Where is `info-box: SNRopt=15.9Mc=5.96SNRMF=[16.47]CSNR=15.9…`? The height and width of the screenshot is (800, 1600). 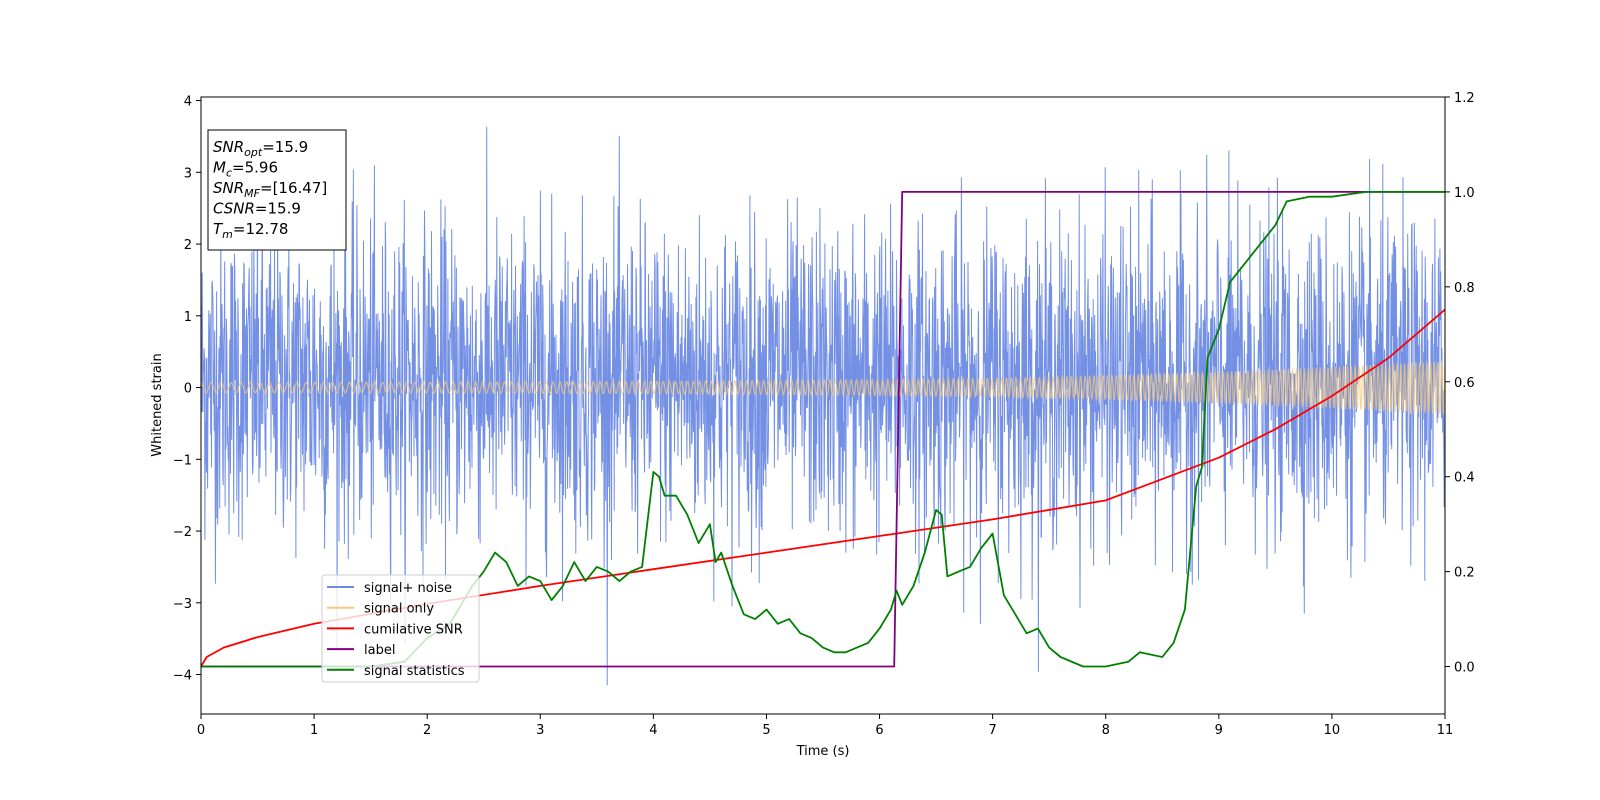
info-box: SNRopt=15.9Mc=5.96SNRMF=[16.47]CSNR=15.9… is located at coordinates (277, 190).